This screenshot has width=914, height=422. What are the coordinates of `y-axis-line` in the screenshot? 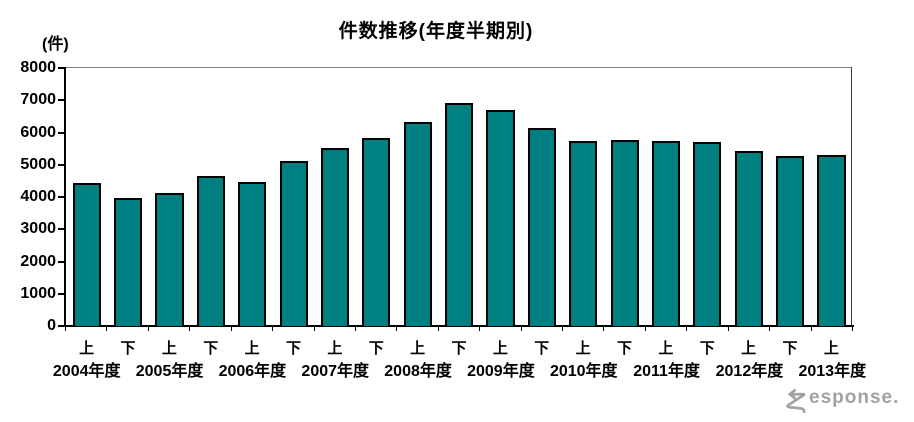 It's located at (65, 197).